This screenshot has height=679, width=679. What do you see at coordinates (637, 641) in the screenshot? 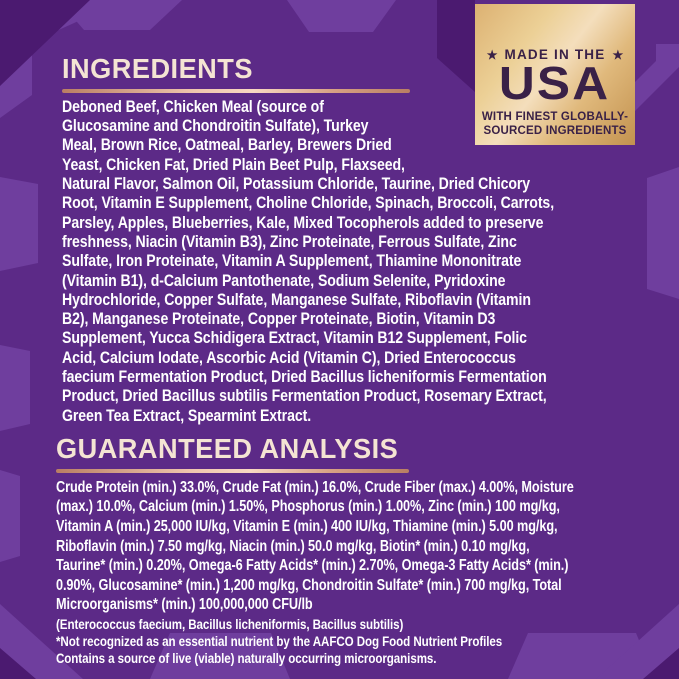
I see `ray-bottom-right-arrow` at bounding box center [637, 641].